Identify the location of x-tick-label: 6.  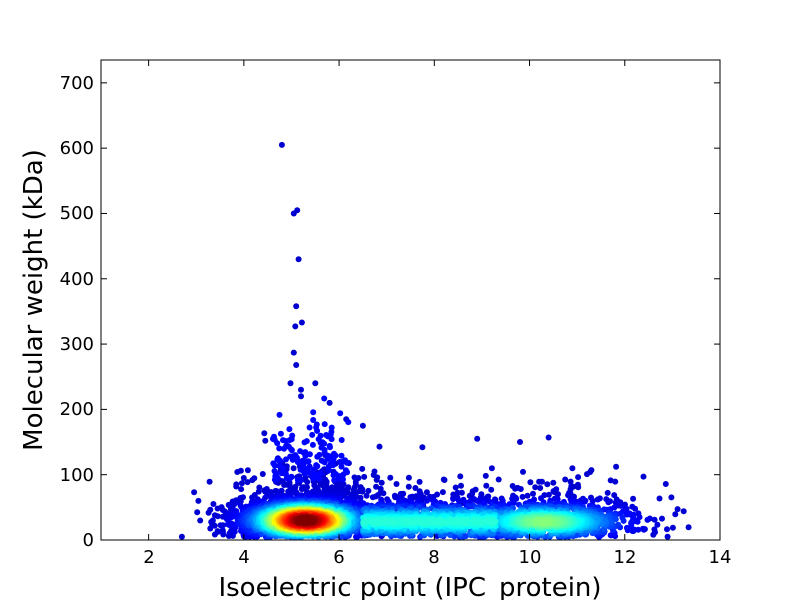
(338, 557).